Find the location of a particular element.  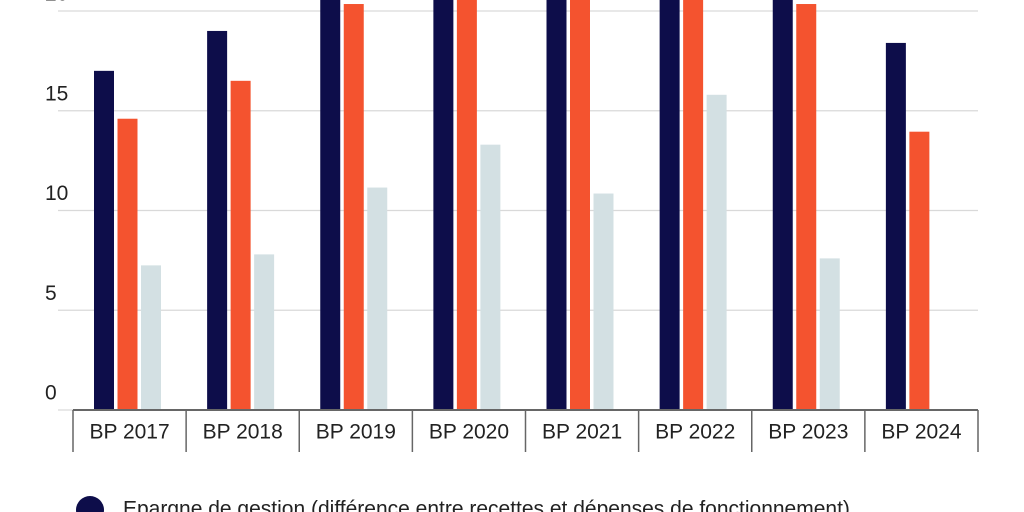

y-tick-label: 0 is located at coordinates (51, 393).